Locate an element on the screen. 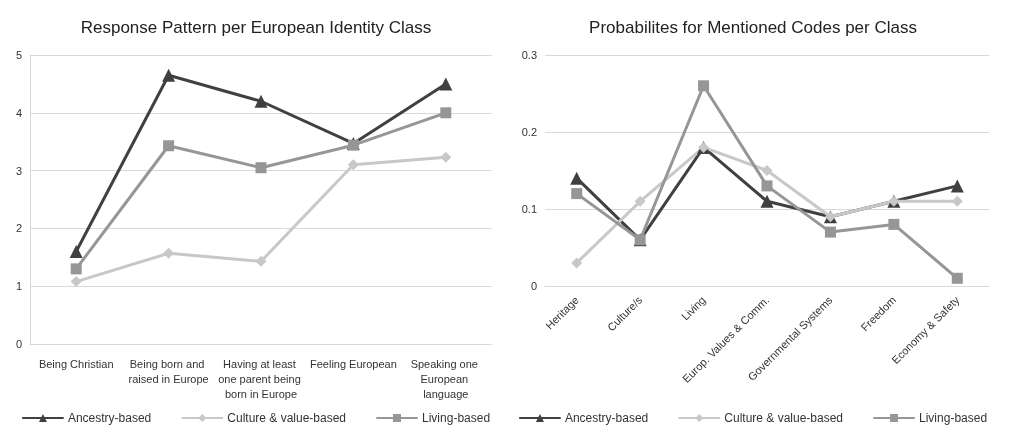 The height and width of the screenshot is (439, 1009). y-tick-label: 3 is located at coordinates (18, 170).